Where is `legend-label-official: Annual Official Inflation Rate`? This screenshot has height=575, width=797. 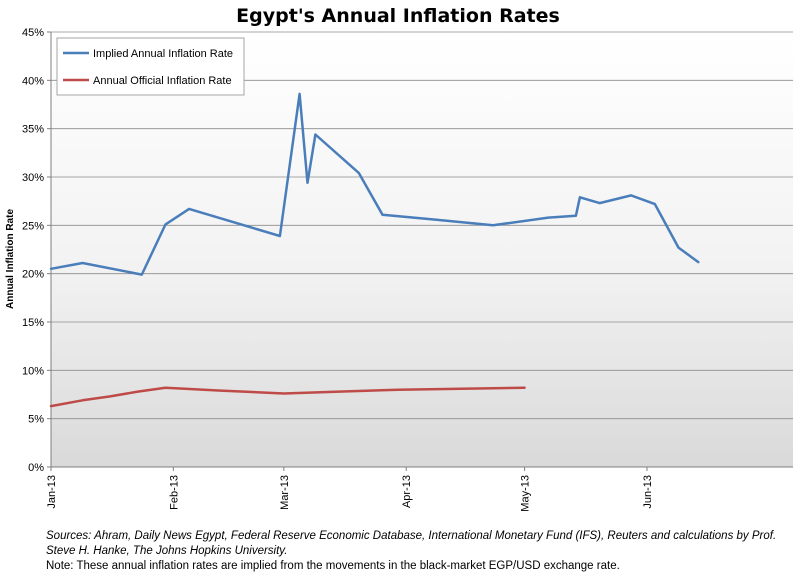
legend-label-official: Annual Official Inflation Rate is located at coordinates (162, 81).